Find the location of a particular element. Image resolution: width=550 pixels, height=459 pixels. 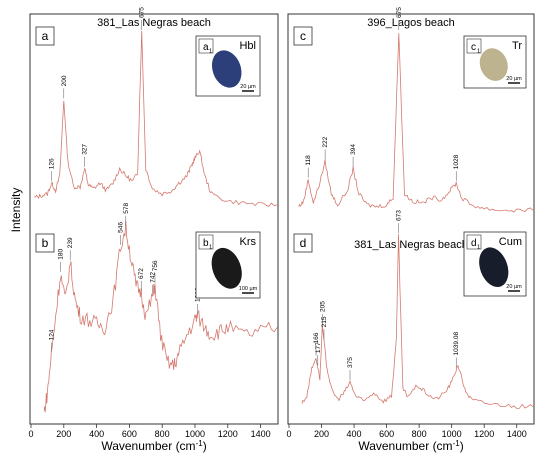

panel-letter: b is located at coordinates (45, 243).